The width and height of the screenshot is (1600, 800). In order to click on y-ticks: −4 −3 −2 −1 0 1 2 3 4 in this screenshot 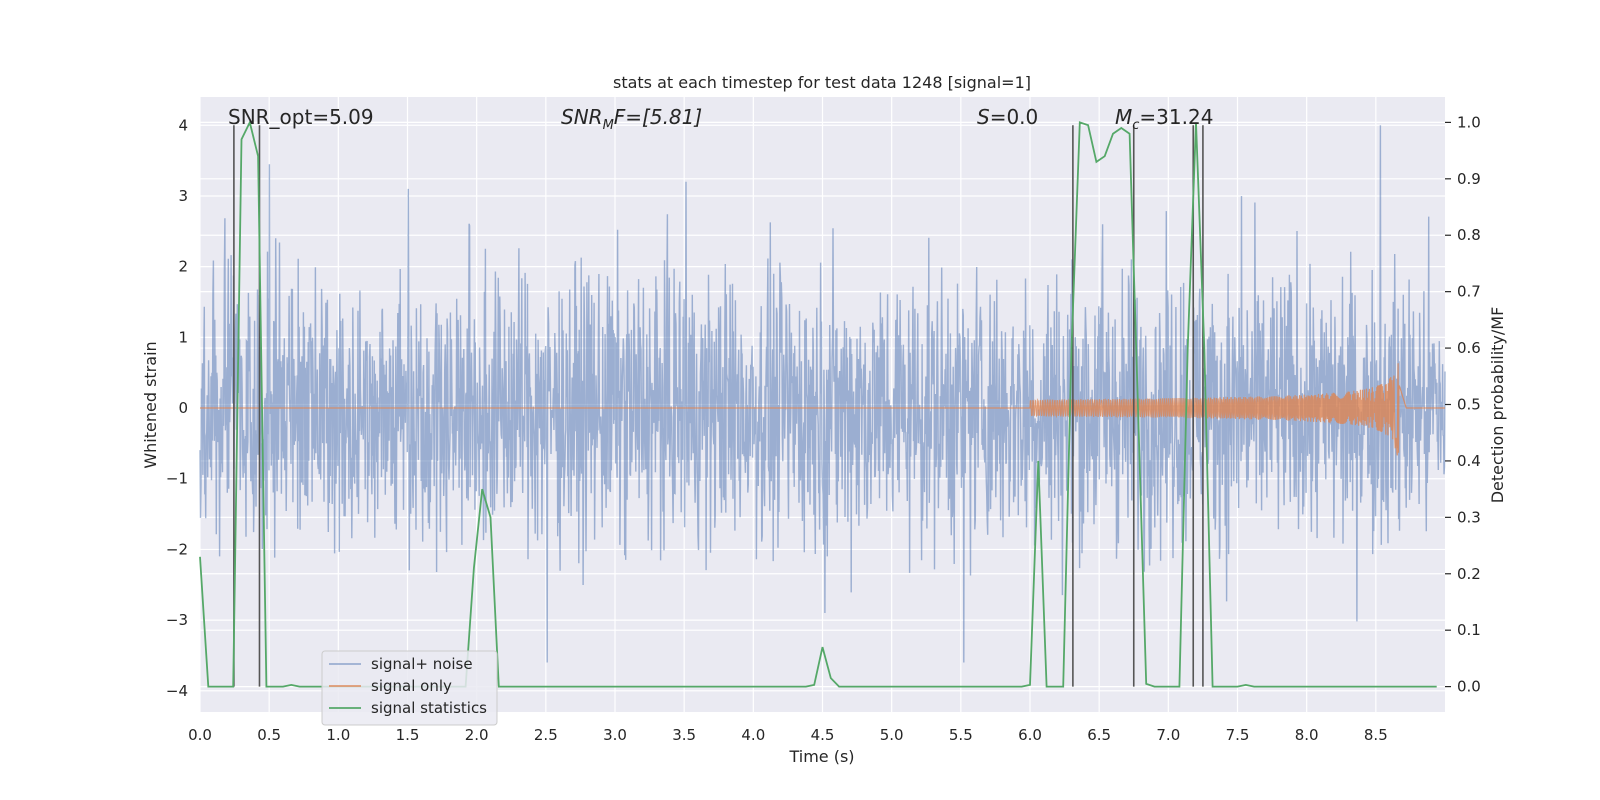, I will do `click(177, 408)`.